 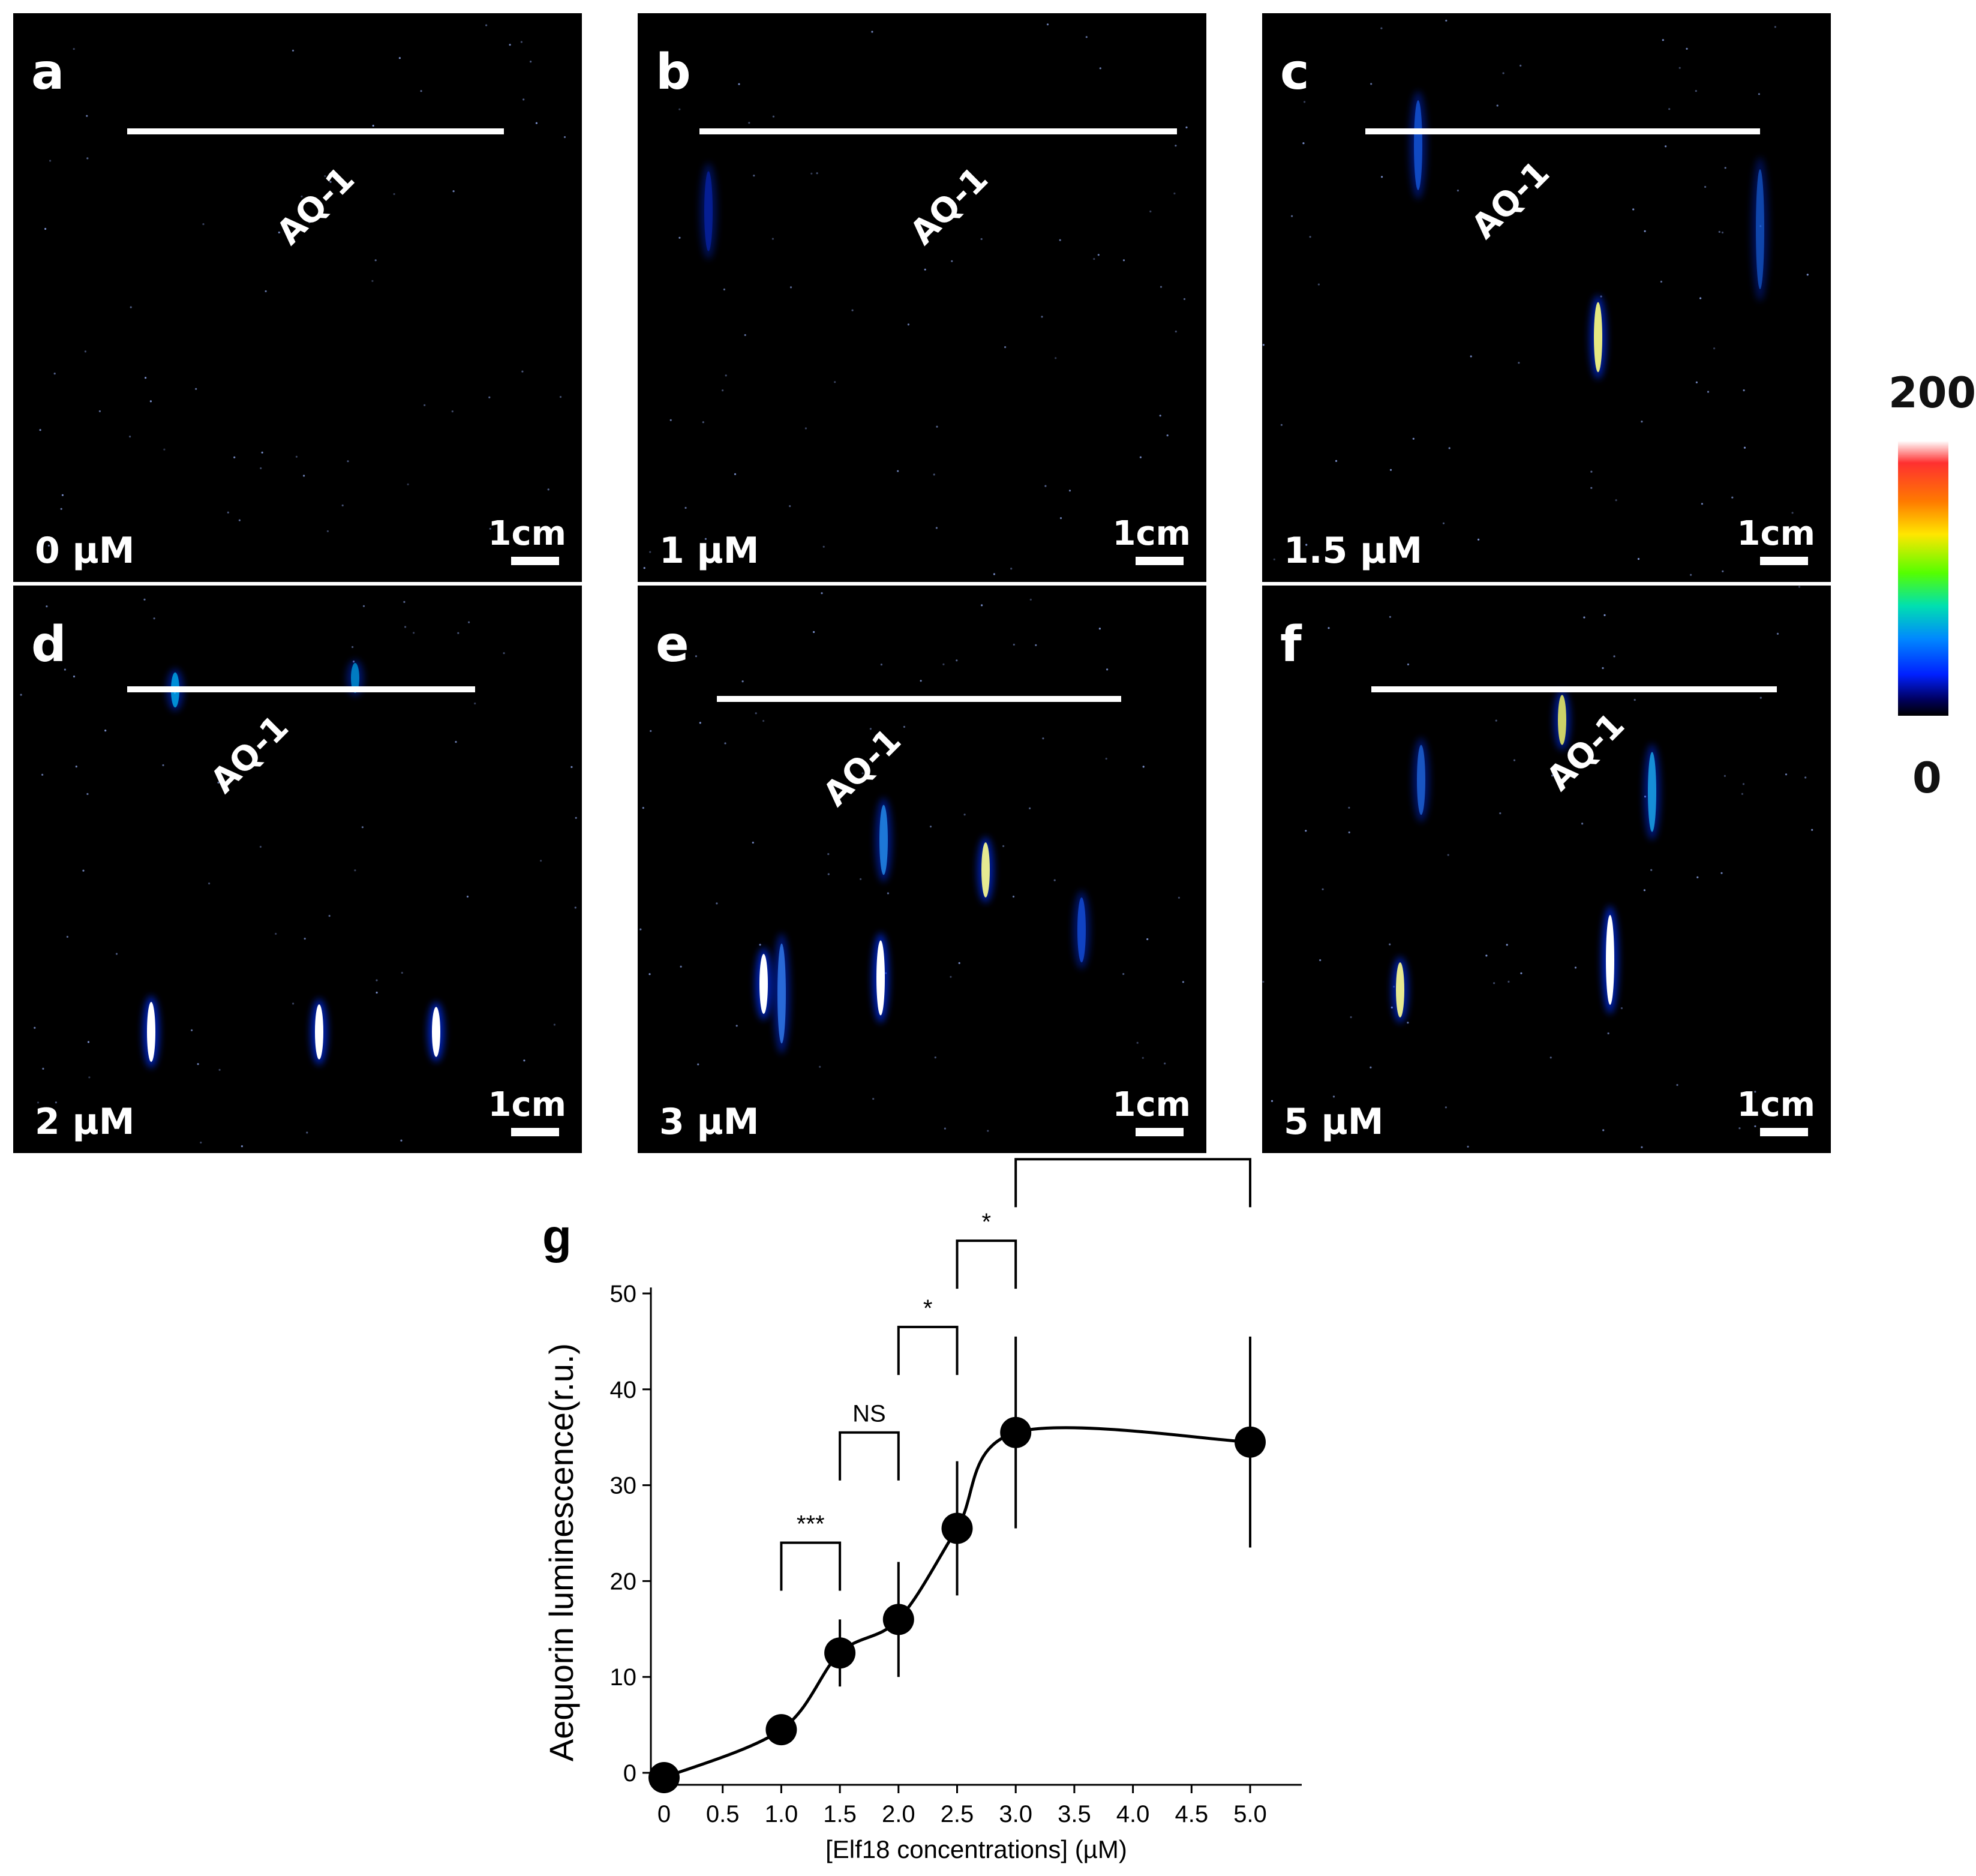 What do you see at coordinates (1535, 297) in the screenshot?
I see `luminescence-image-c` at bounding box center [1535, 297].